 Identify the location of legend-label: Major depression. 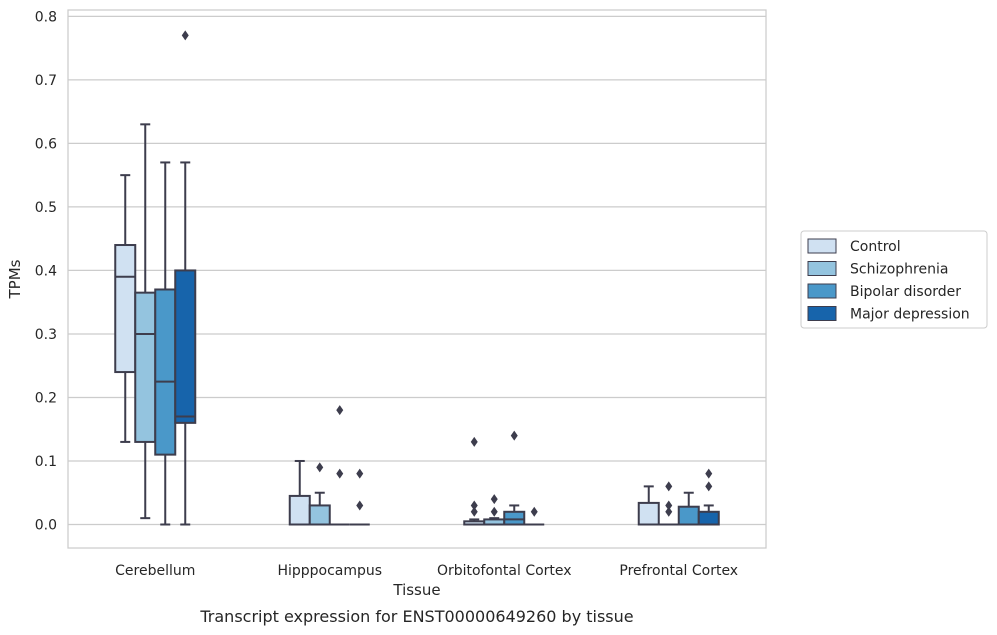
(910, 315).